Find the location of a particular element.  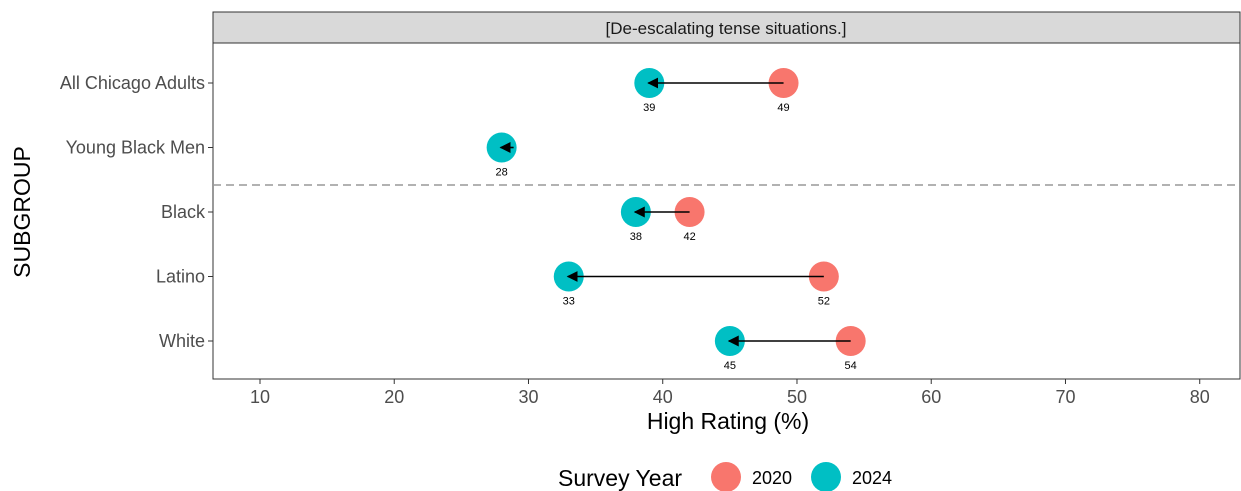

facet-title: [De-escalating tense situations.] is located at coordinates (726, 28).